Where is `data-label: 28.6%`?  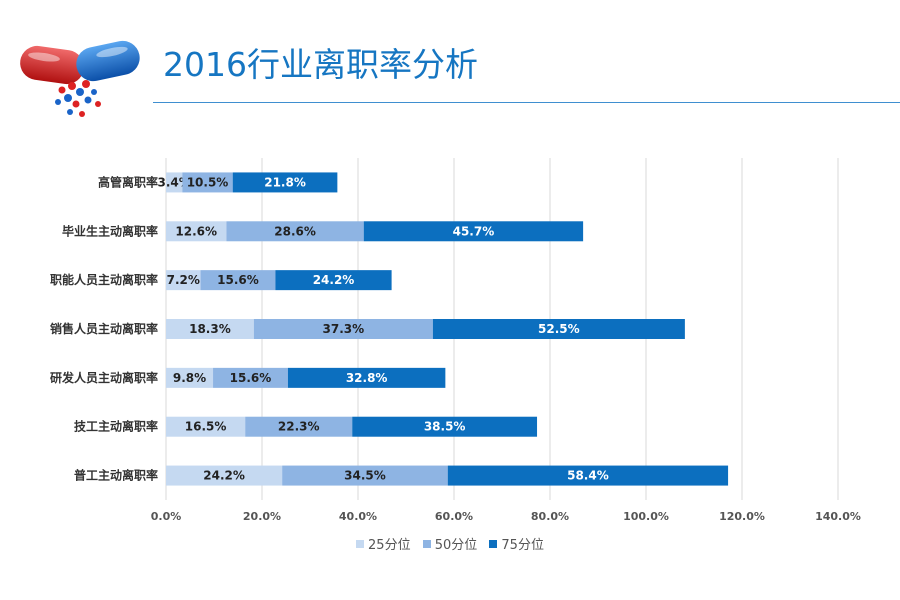
data-label: 28.6% is located at coordinates (295, 231).